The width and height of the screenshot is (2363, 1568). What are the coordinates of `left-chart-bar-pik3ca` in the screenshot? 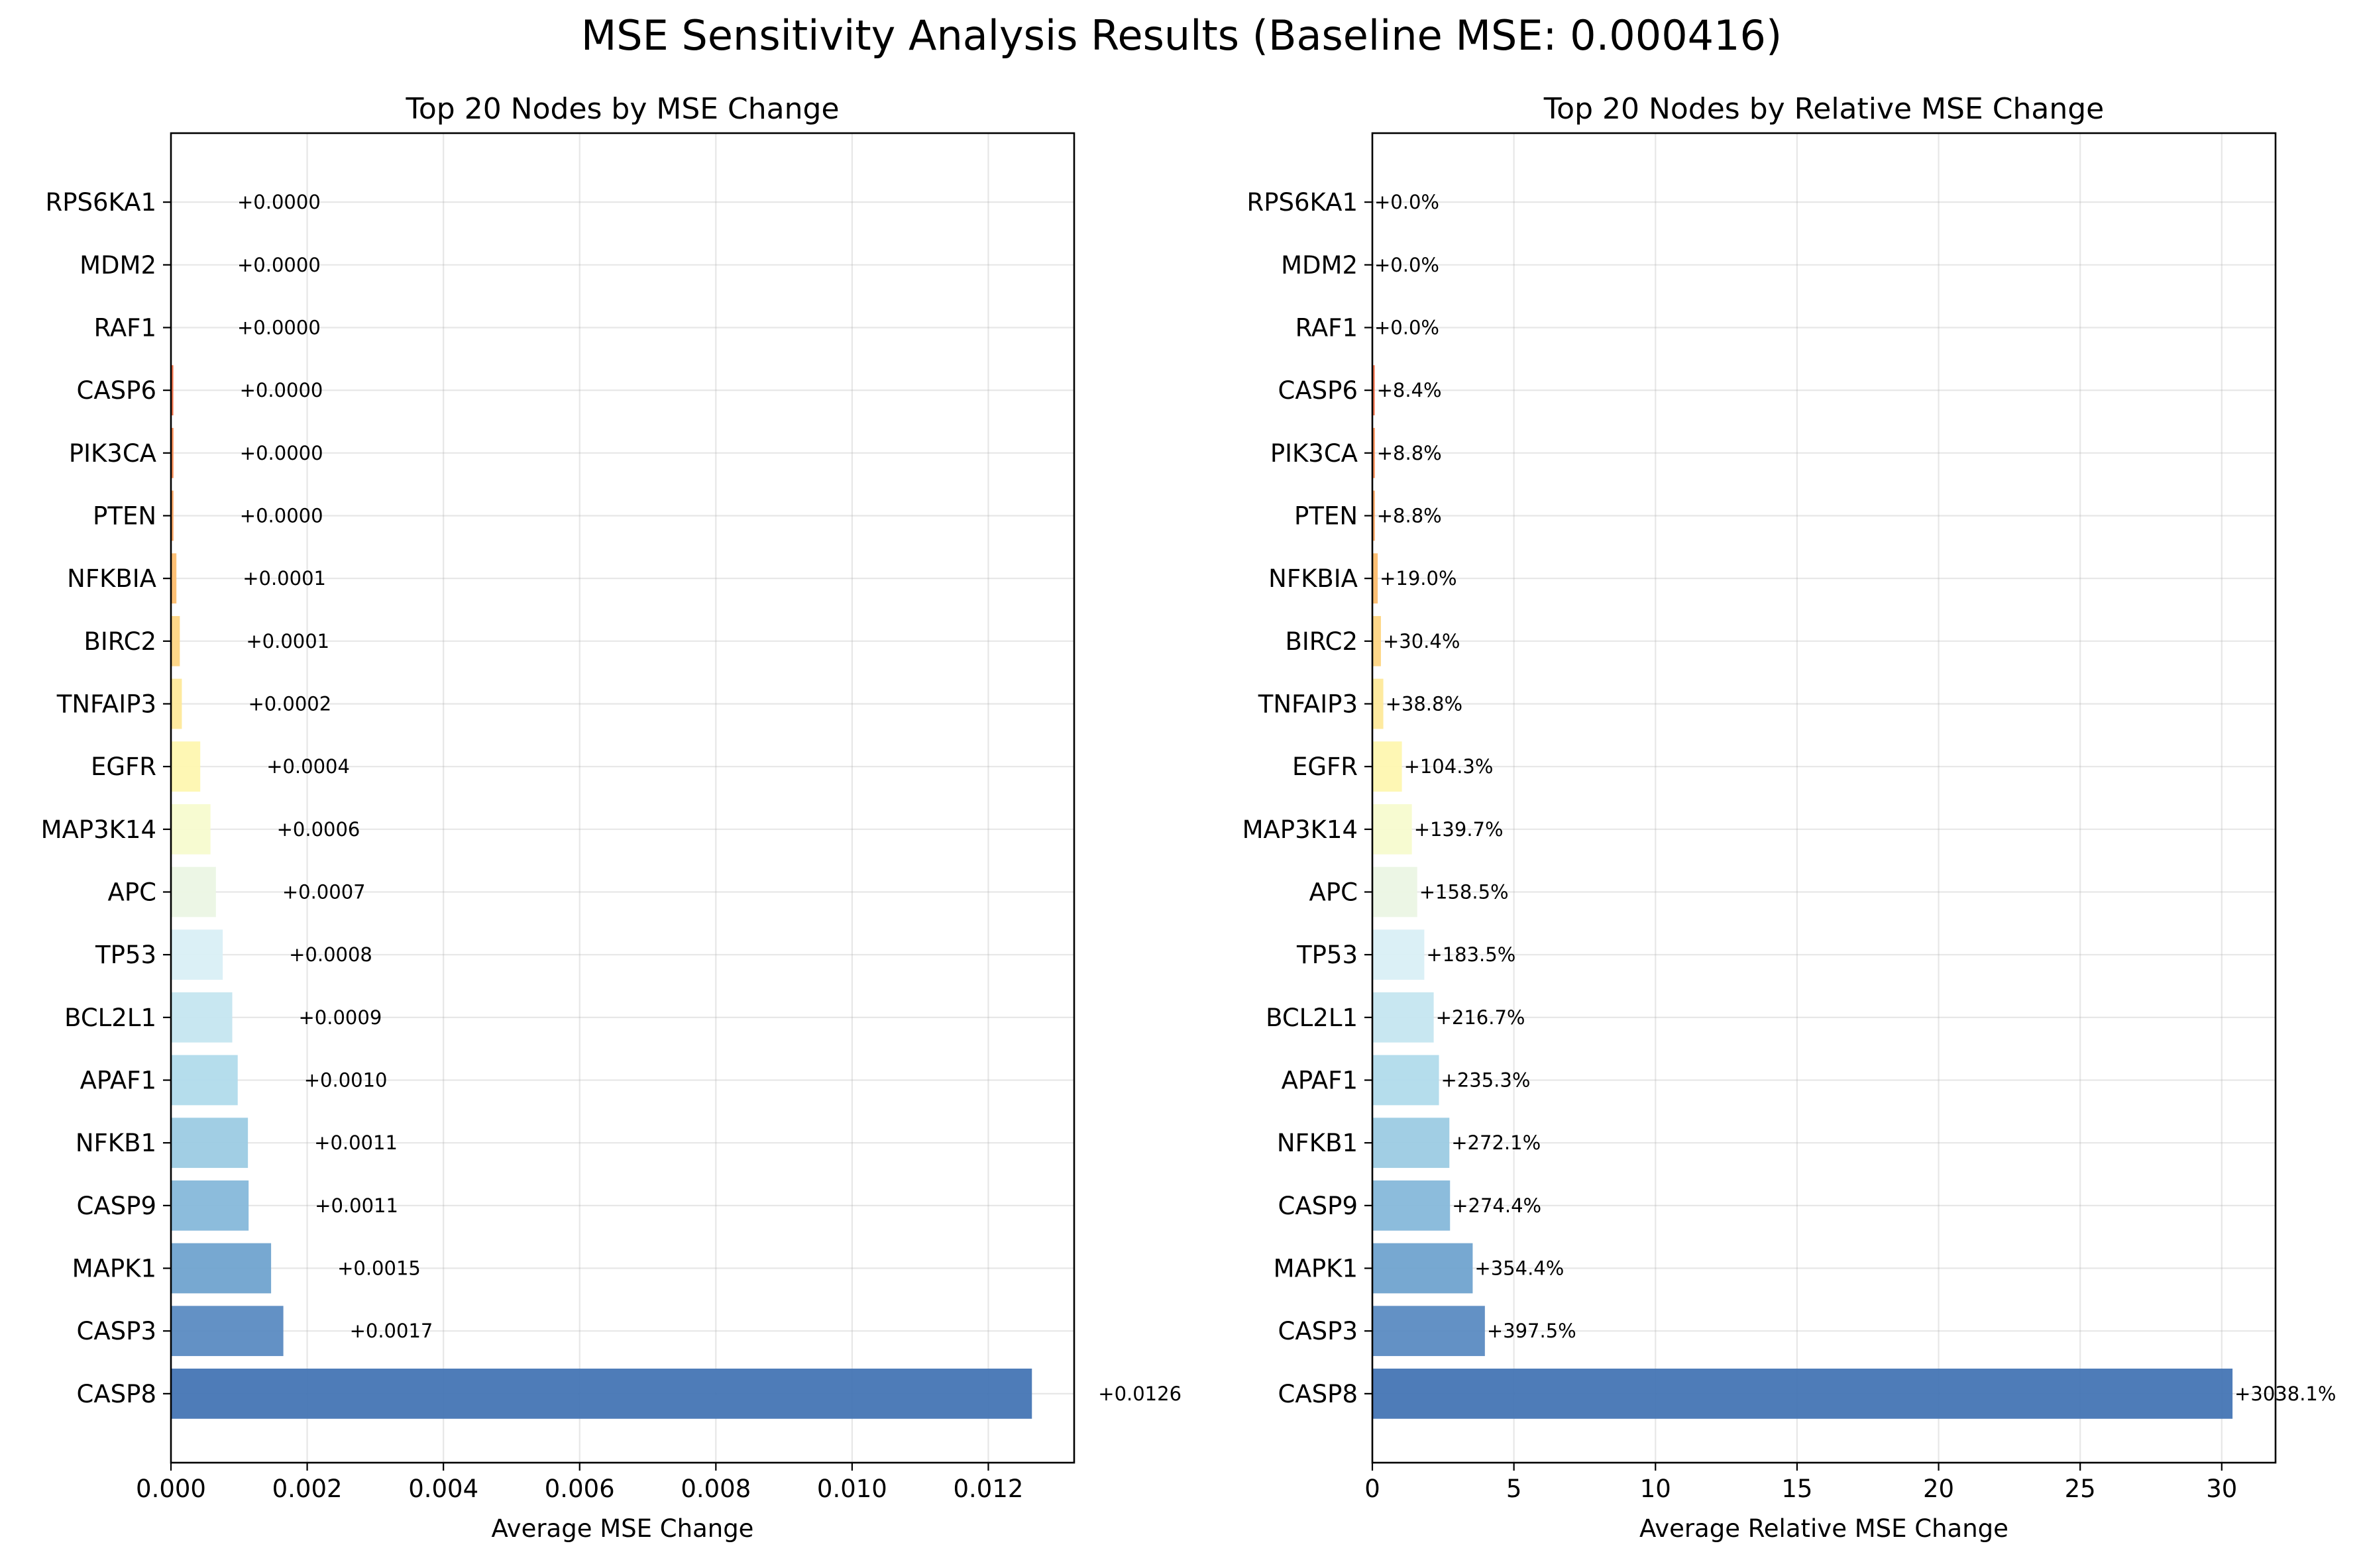 It's located at (172, 452).